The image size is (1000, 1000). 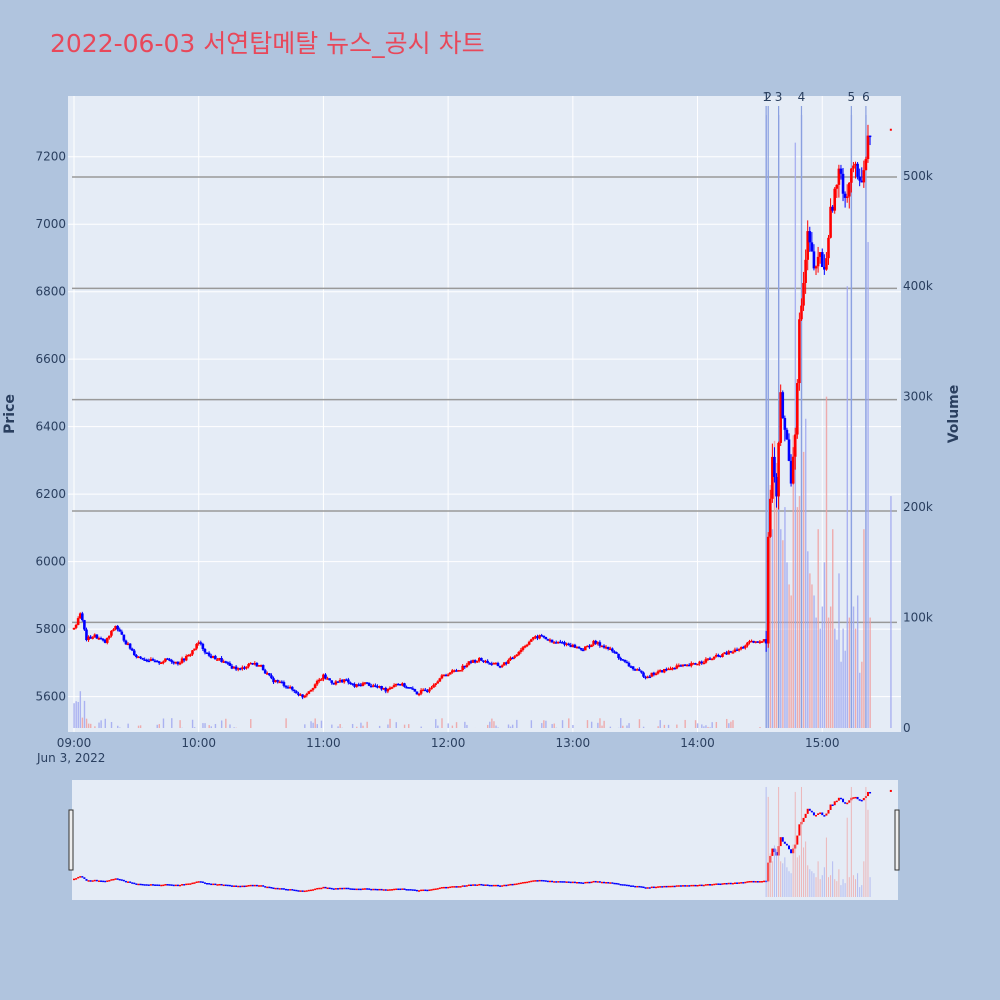 I want to click on range-slider-right-handle, so click(x=897, y=840).